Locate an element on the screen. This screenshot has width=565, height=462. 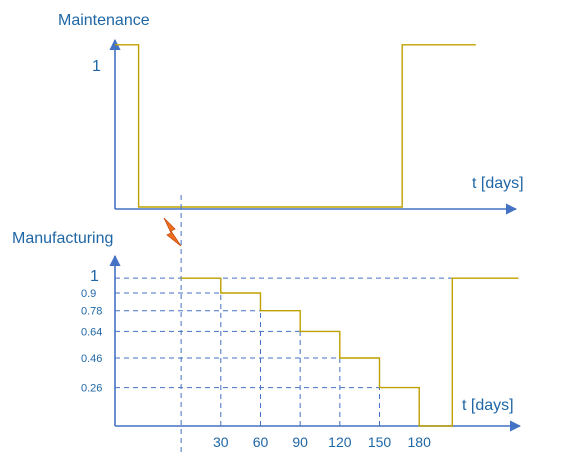
manufacturing-x-tick-label: 60 is located at coordinates (261, 442).